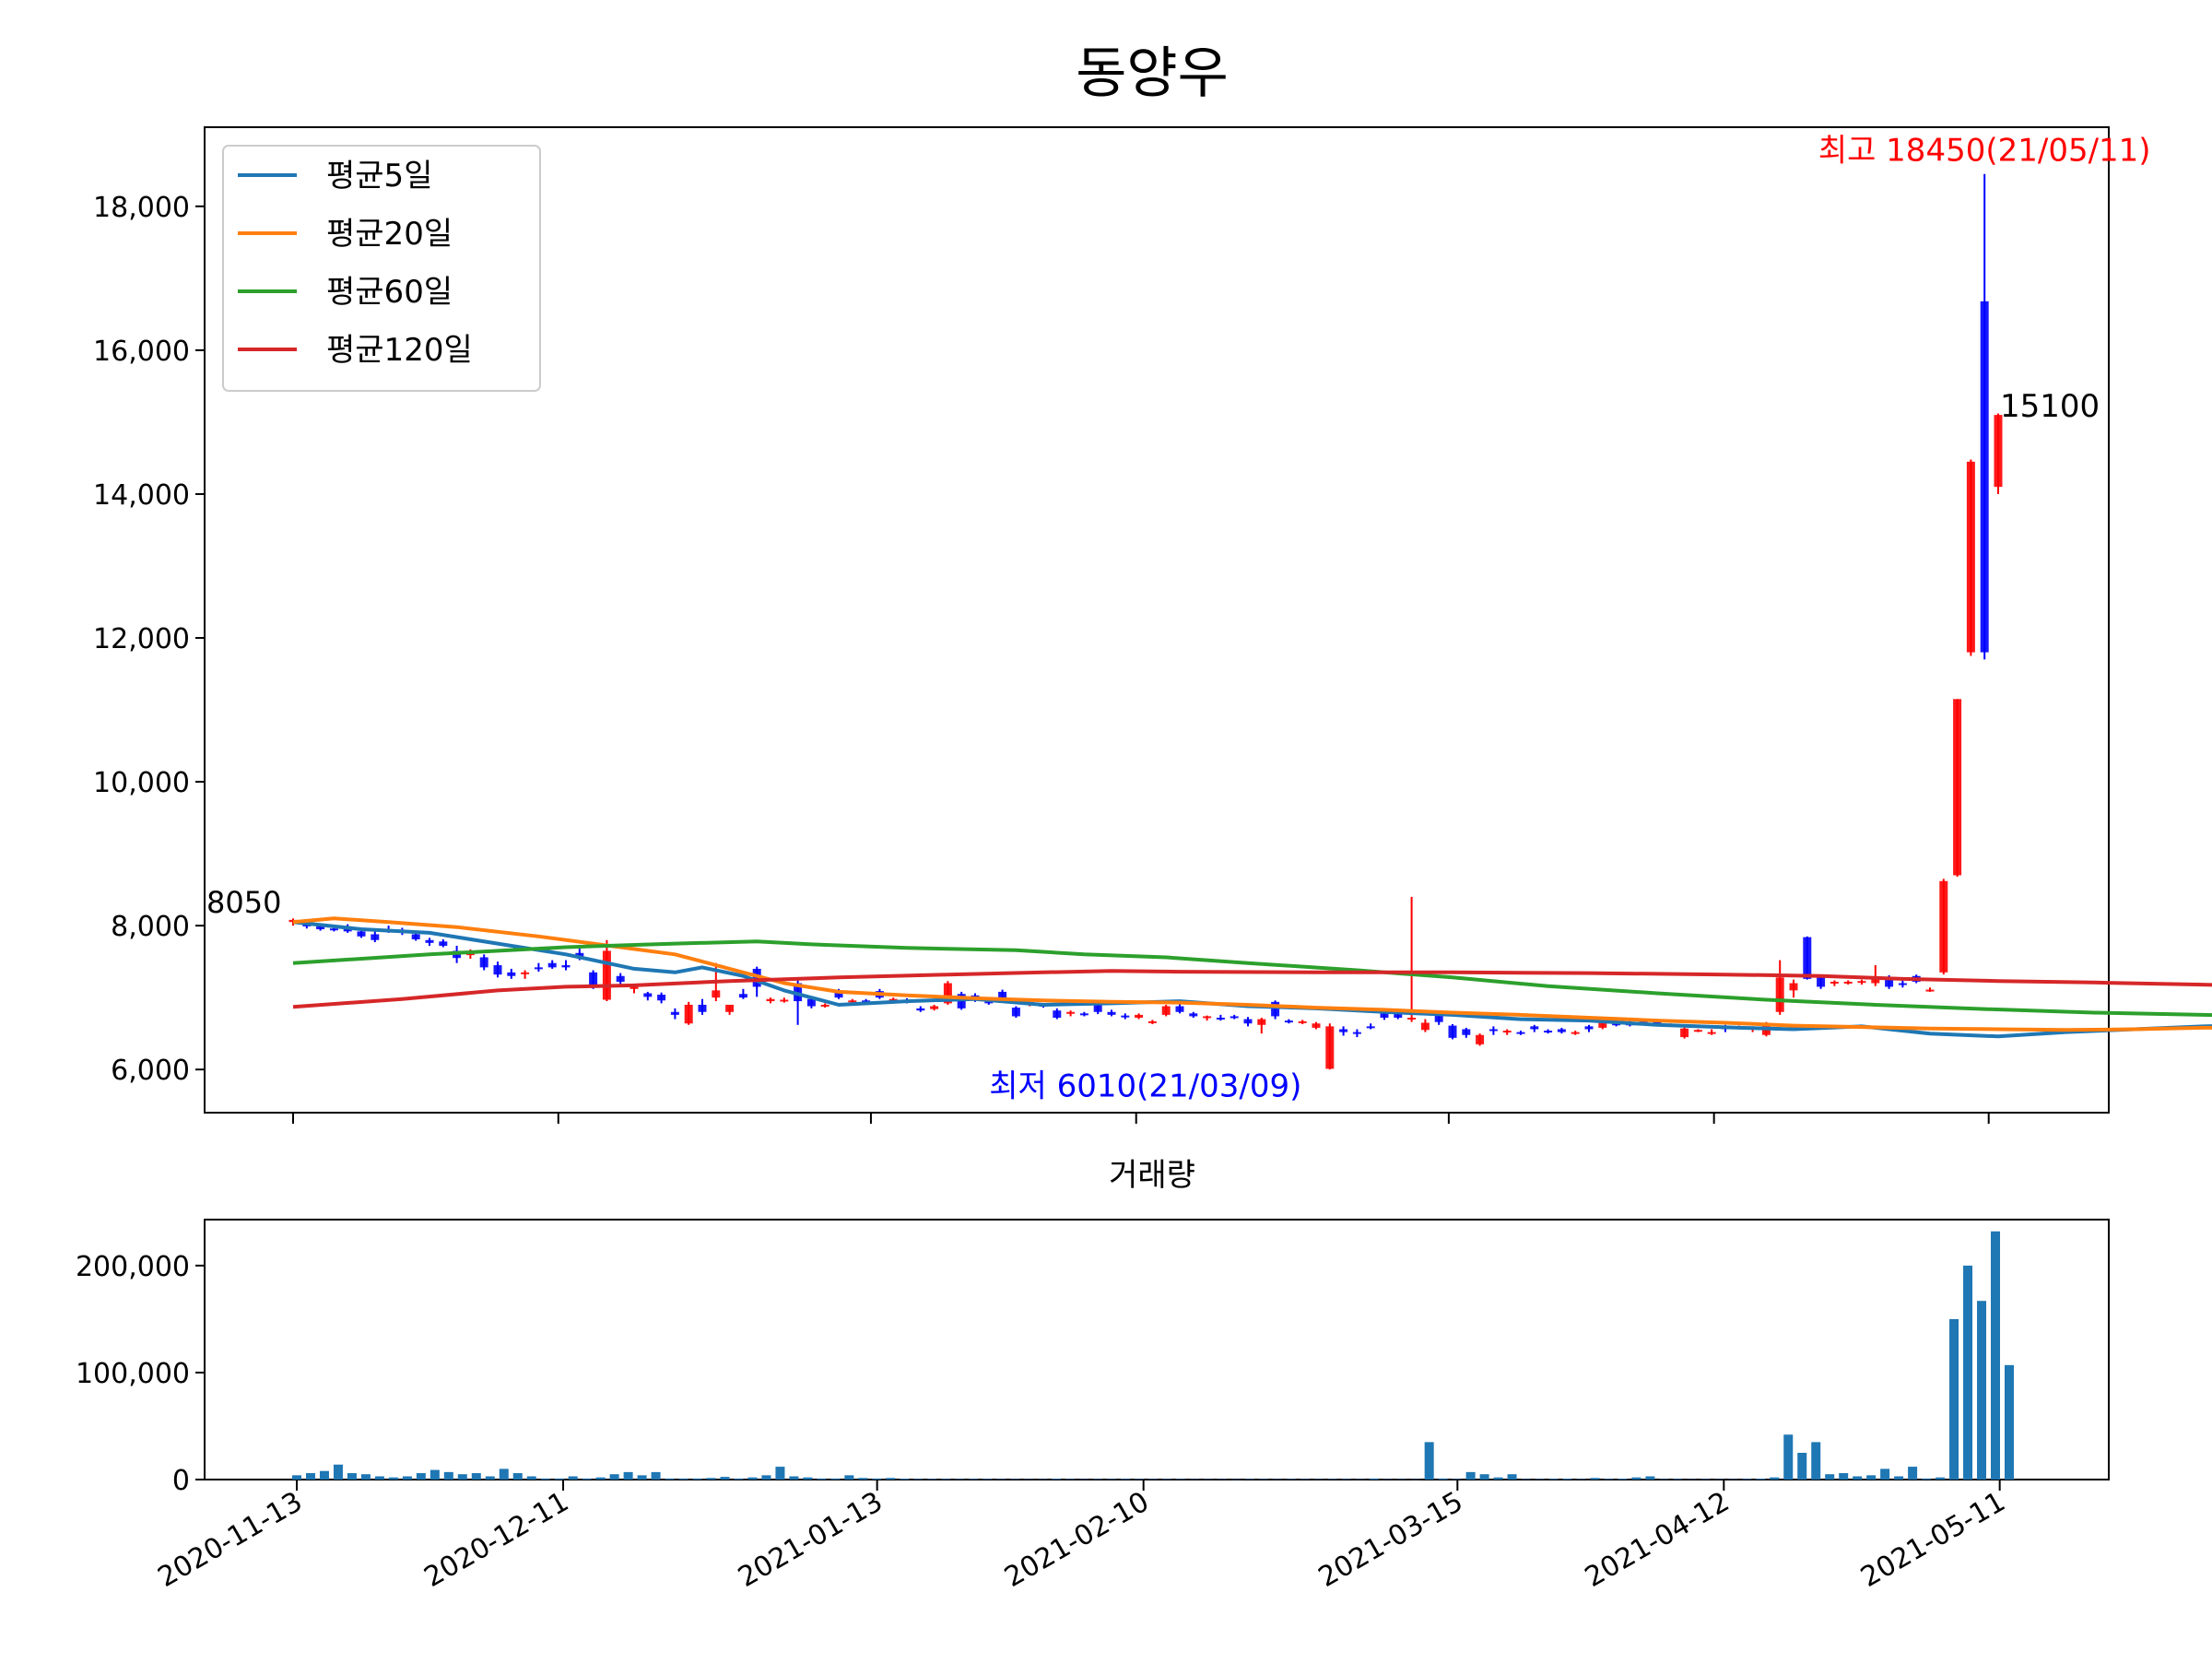  What do you see at coordinates (133, 1267) in the screenshot?
I see `volume-ytick-label: 200,000` at bounding box center [133, 1267].